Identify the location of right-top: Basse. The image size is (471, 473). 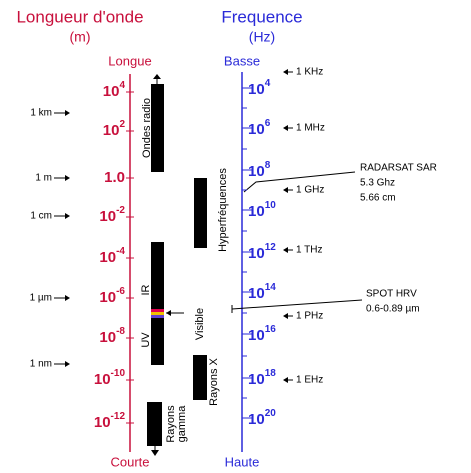
(242, 60).